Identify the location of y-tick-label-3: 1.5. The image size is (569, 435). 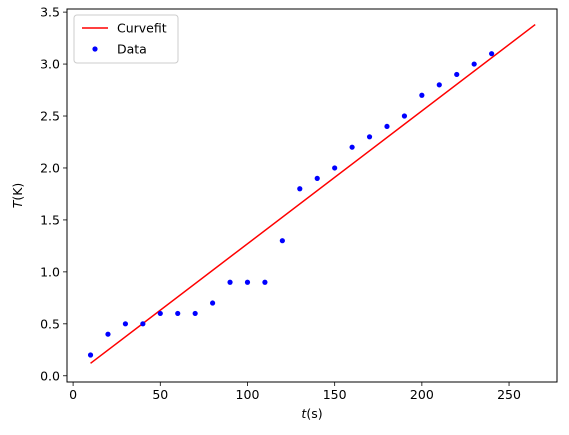
(50, 219).